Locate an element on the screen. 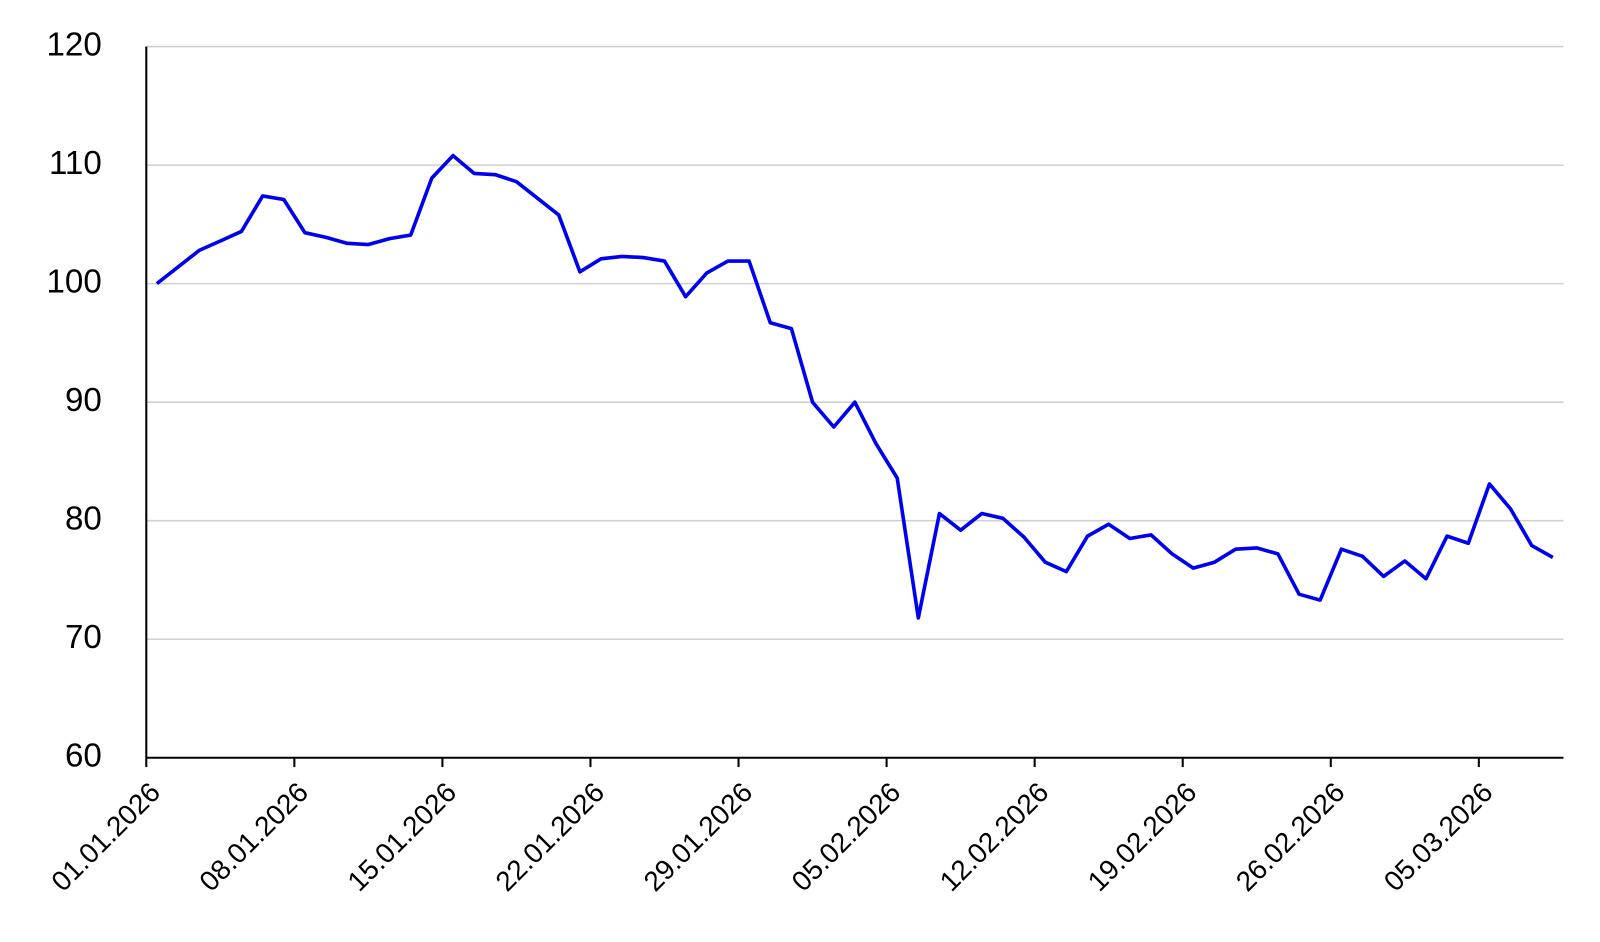  x-tick-label: 05.02.2026 is located at coordinates (846, 836).